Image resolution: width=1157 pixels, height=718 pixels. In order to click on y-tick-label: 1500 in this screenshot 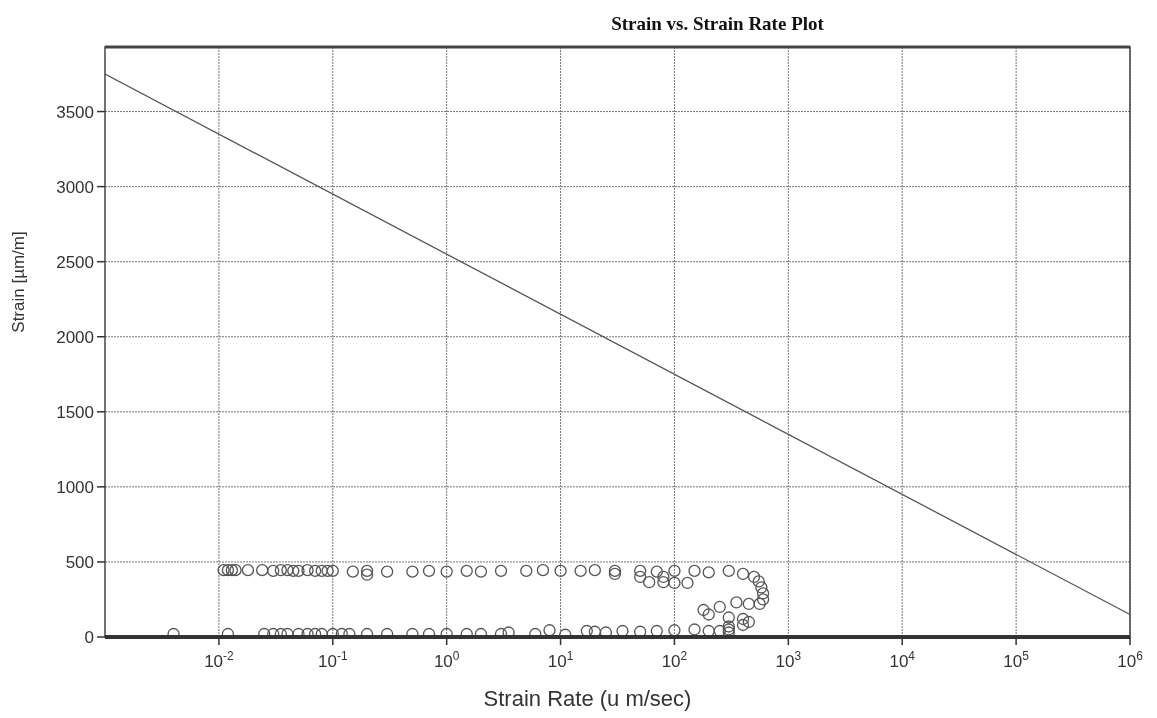, I will do `click(75, 412)`.